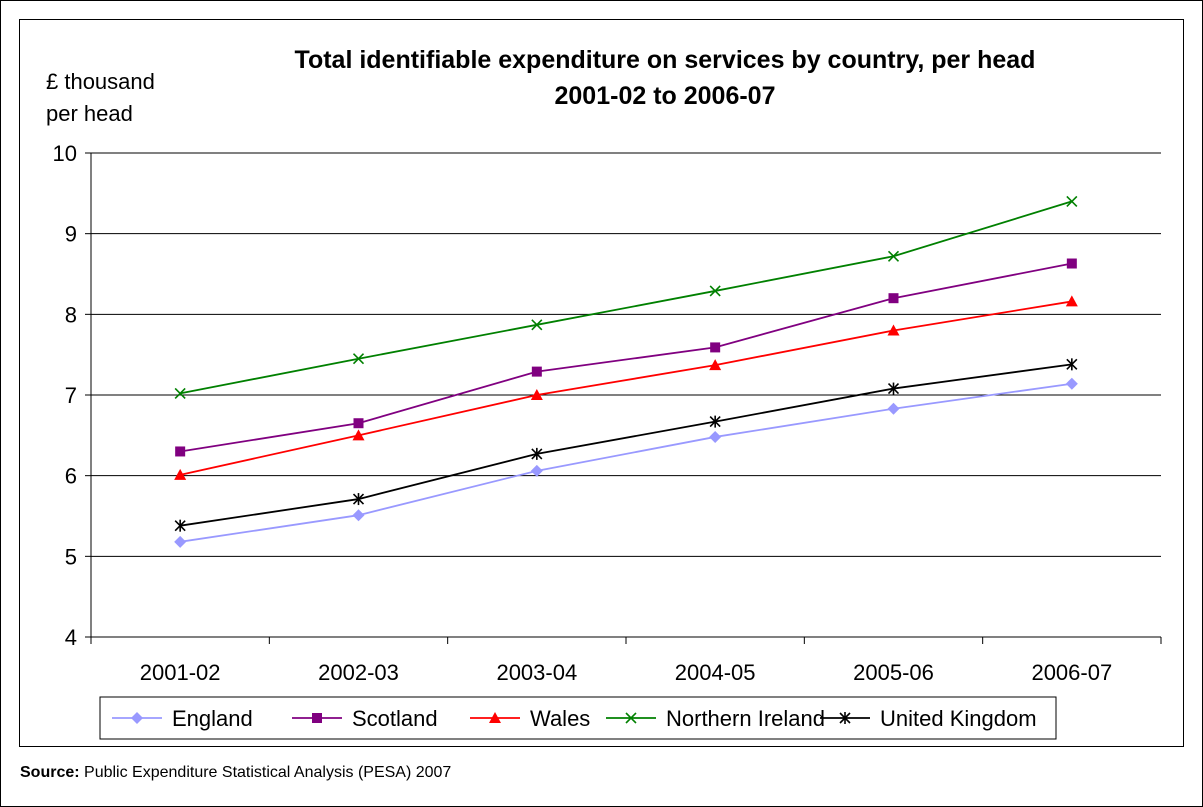 The height and width of the screenshot is (807, 1203). Describe the element at coordinates (536, 672) in the screenshot. I see `x-tick-label: 2003-04` at that location.